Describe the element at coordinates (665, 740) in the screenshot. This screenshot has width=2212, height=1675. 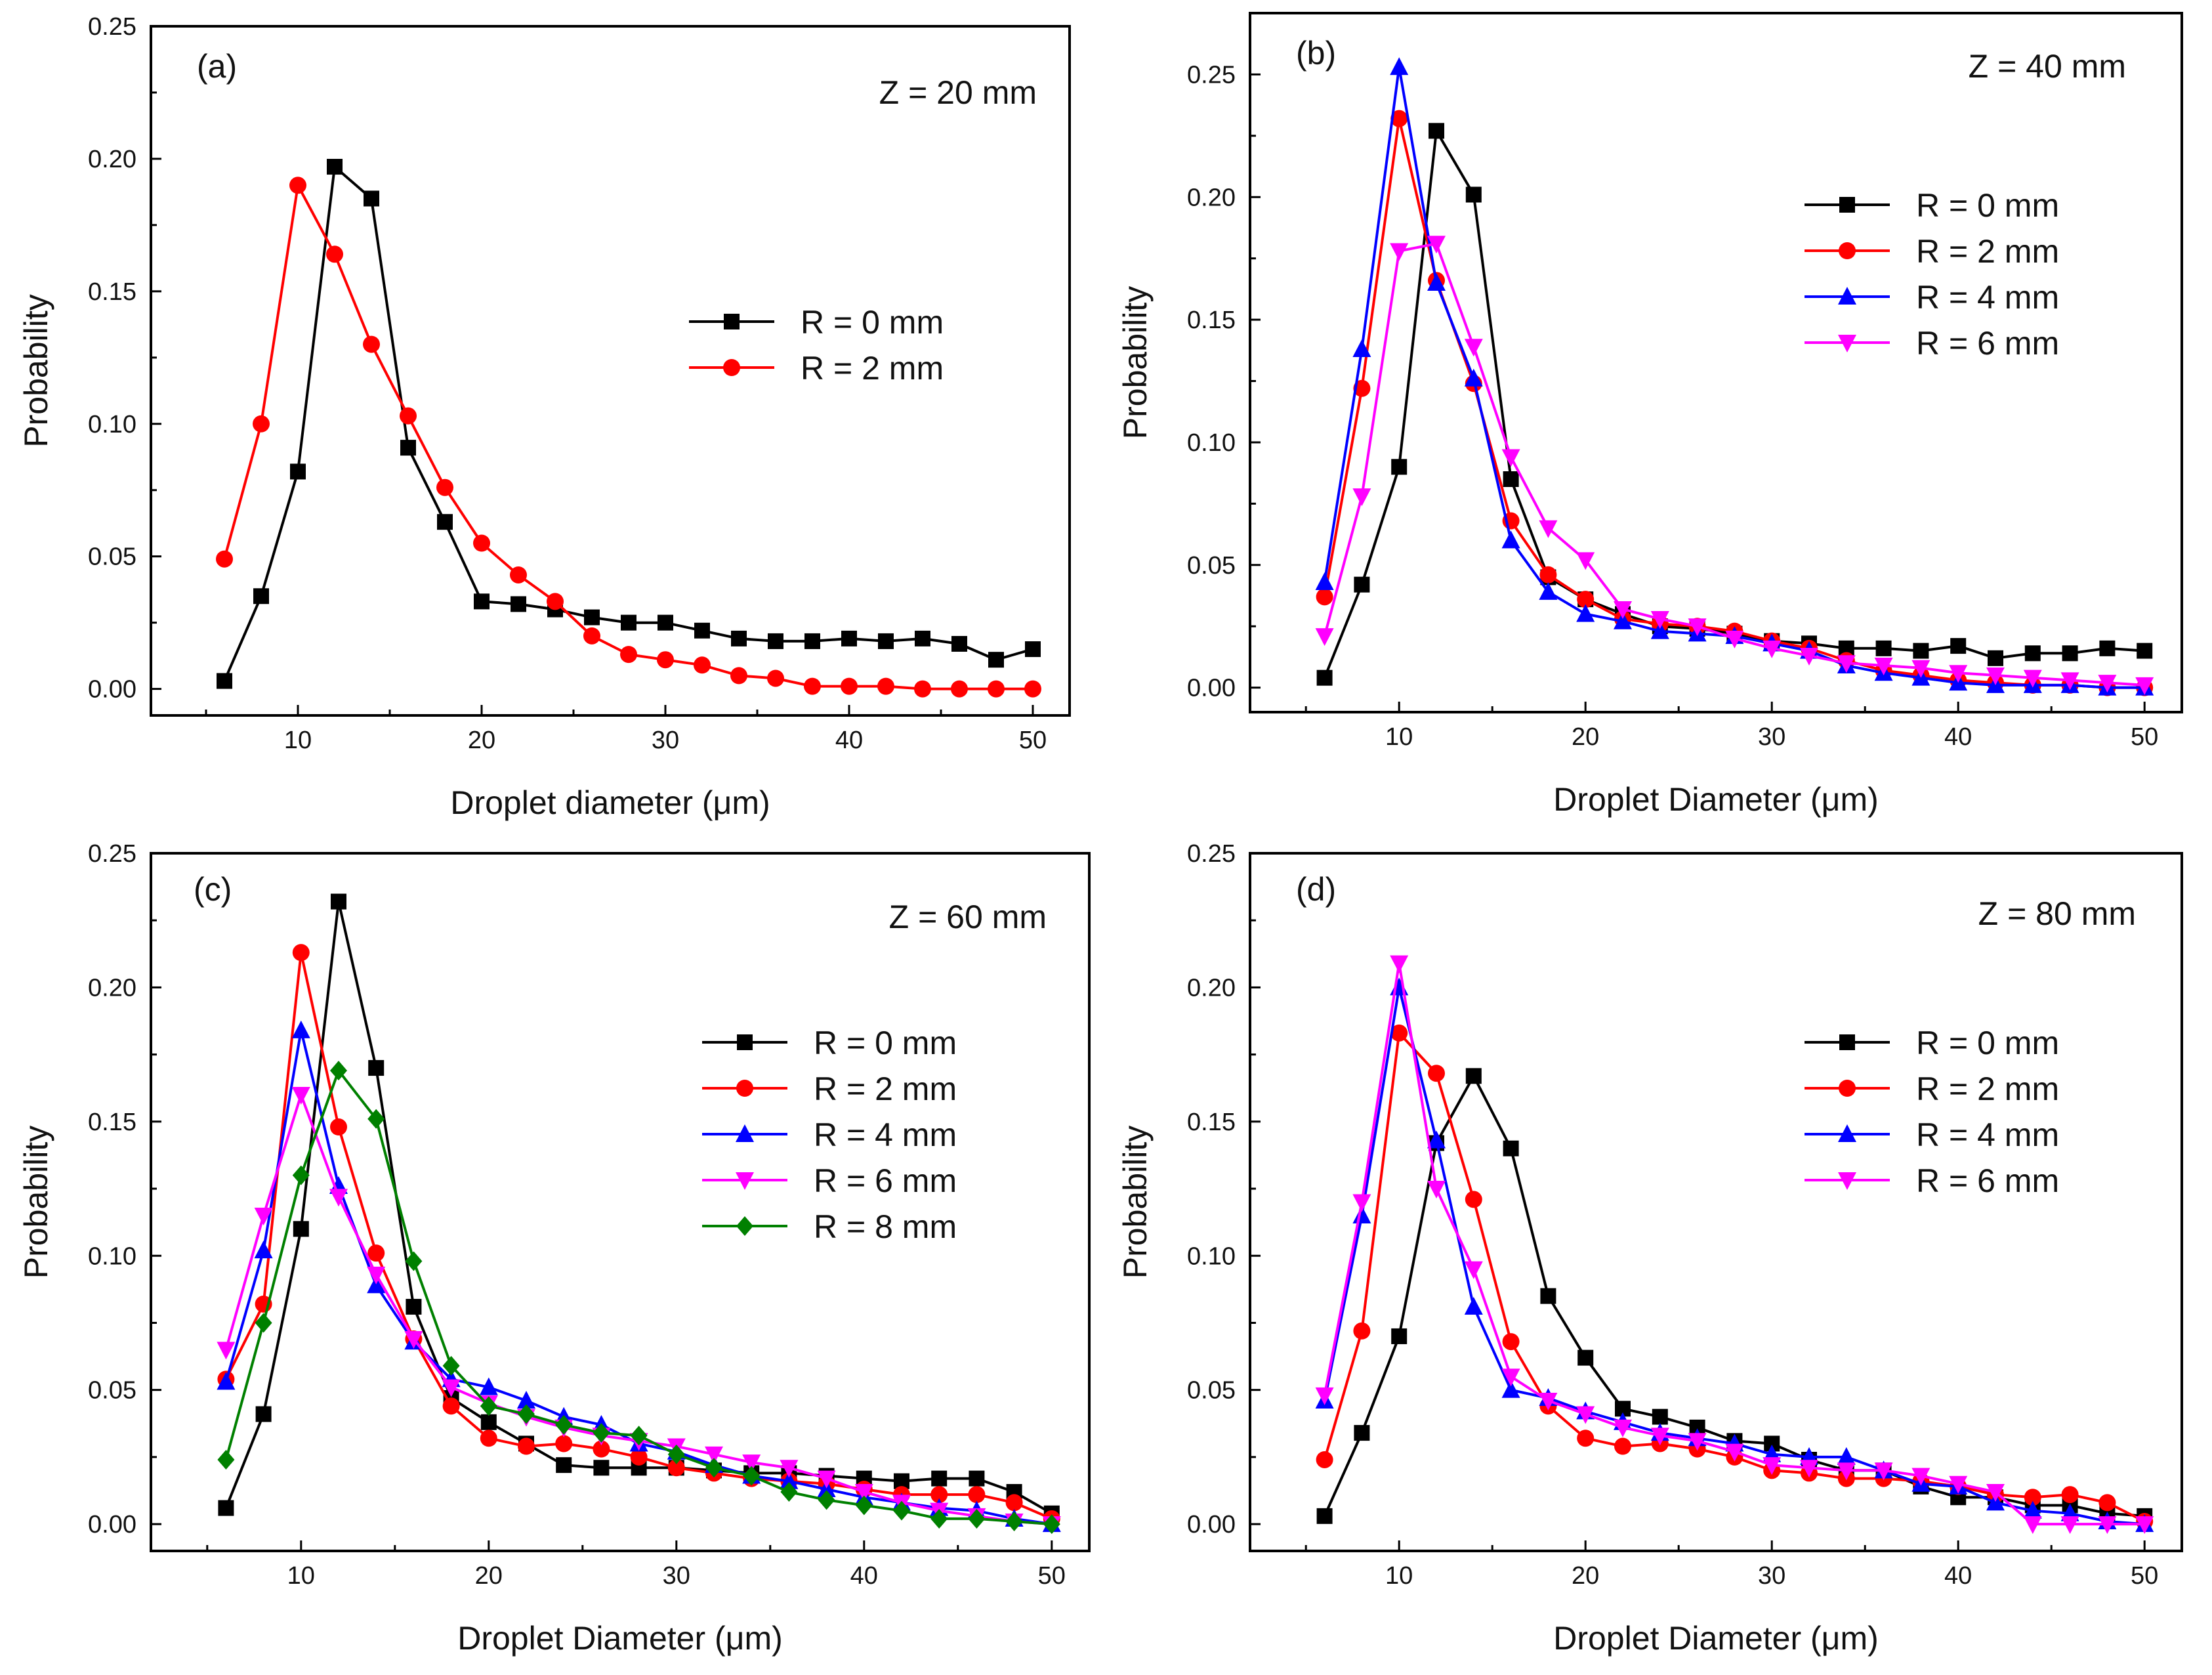
I see `x-tick-label: 30` at that location.